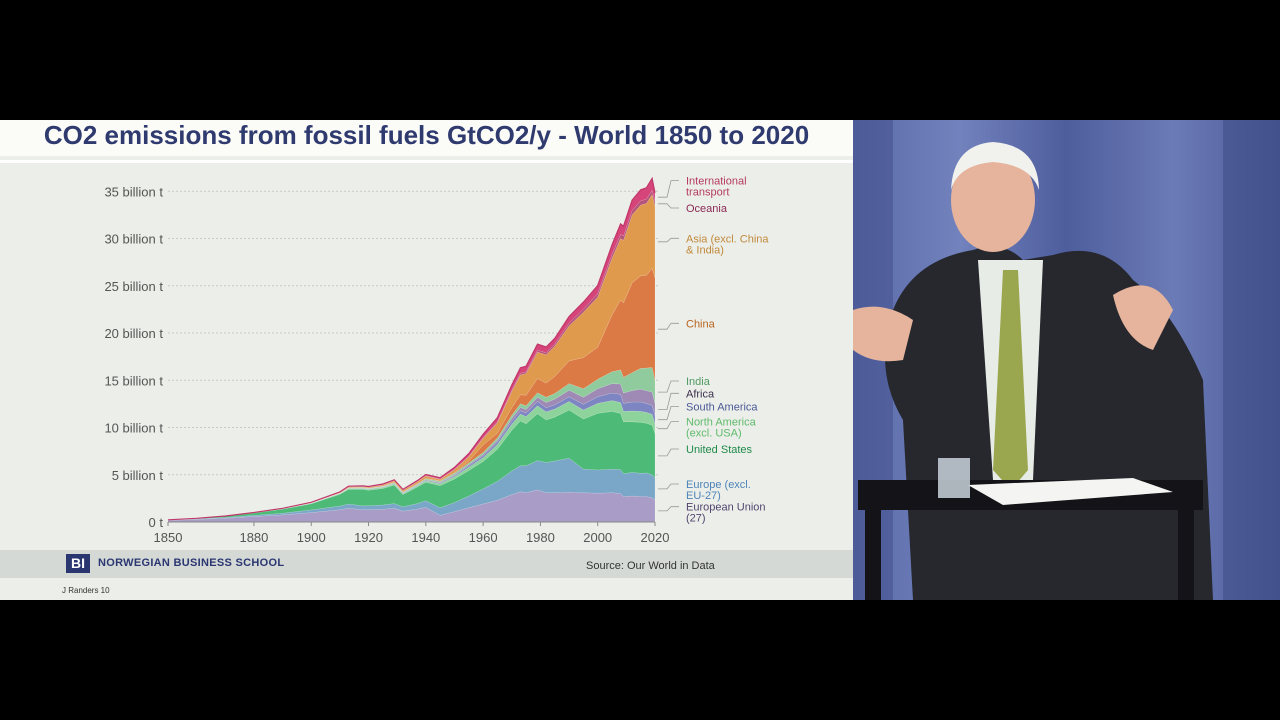 Image resolution: width=1280 pixels, height=720 pixels. Describe the element at coordinates (86, 590) in the screenshot. I see `page-label: J Randers 10` at that location.